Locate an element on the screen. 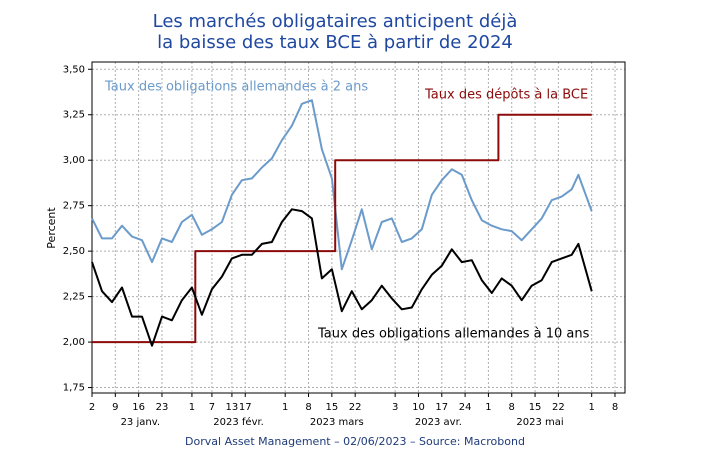 This screenshot has width=706, height=460. y-tick-label: 1,75 is located at coordinates (74, 388).